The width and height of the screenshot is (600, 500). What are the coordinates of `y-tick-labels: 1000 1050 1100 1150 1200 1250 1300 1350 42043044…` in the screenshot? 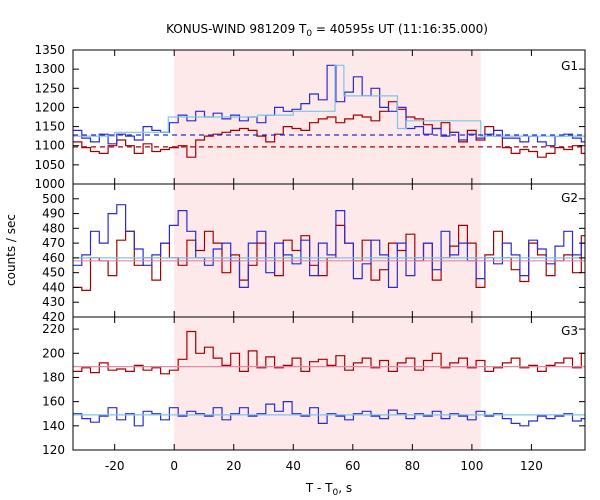 It's located at (49, 250).